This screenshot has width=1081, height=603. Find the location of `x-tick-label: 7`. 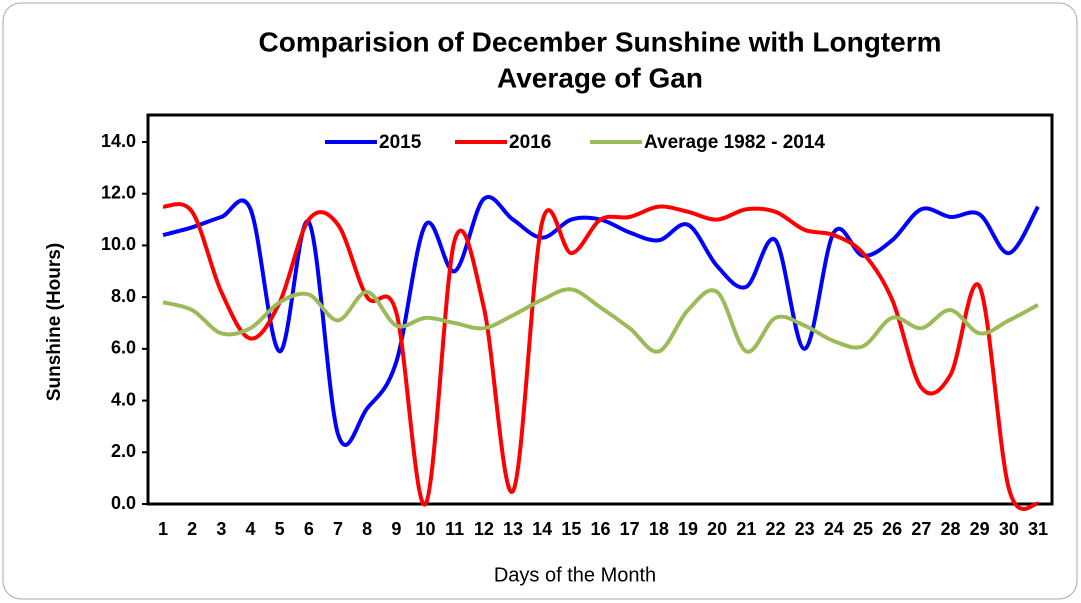

x-tick-label: 7 is located at coordinates (338, 529).